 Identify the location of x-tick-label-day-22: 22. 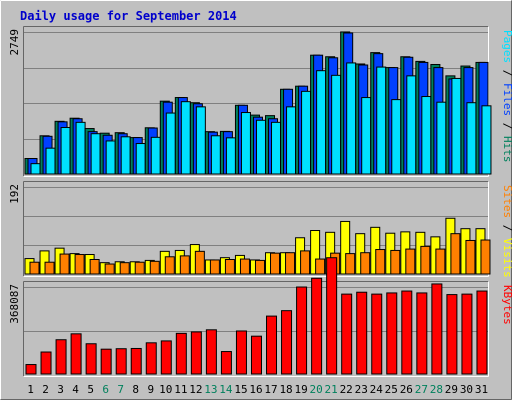
(346, 389).